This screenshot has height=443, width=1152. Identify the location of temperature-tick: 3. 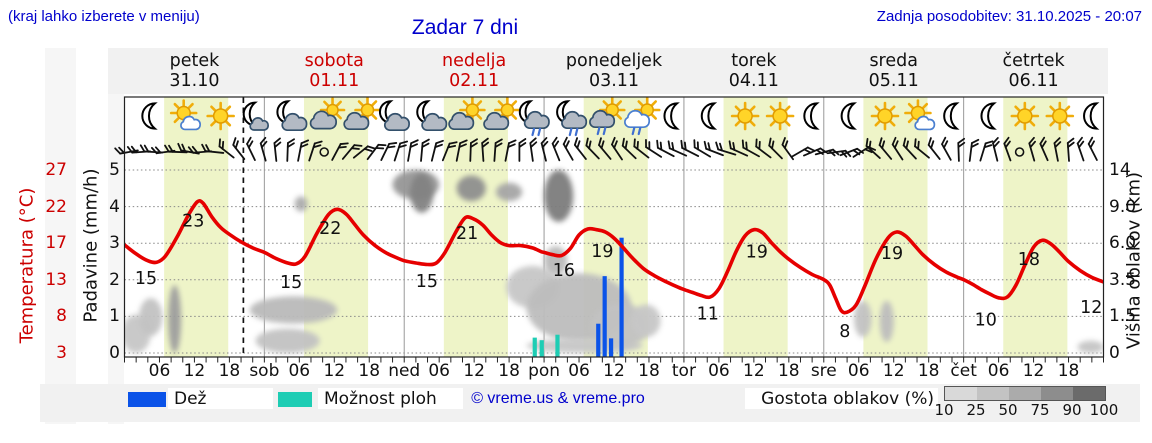
(61, 353).